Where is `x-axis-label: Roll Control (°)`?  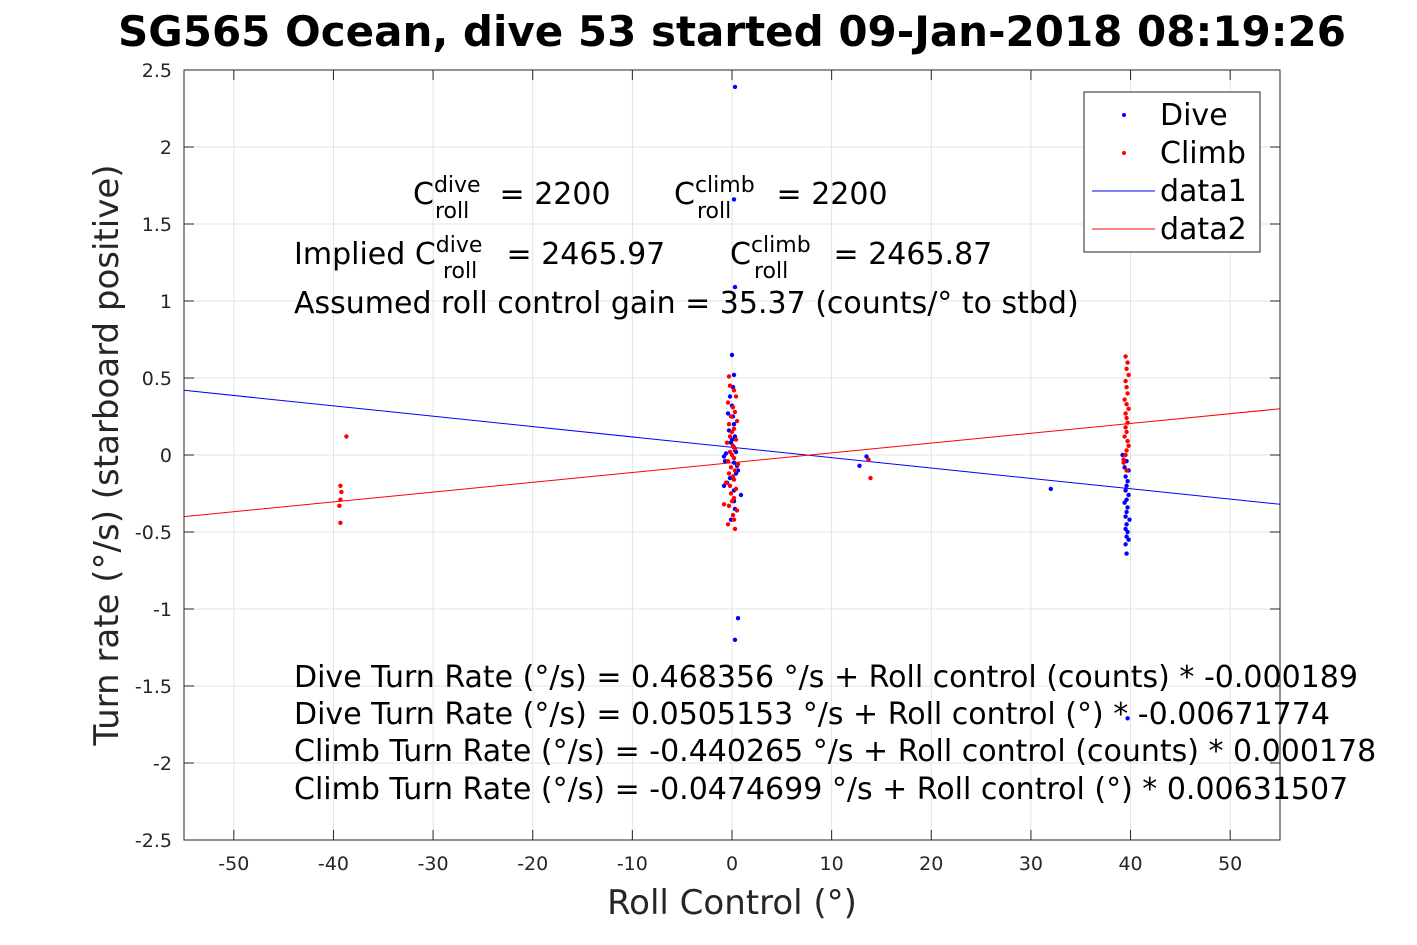
x-axis-label: Roll Control (°) is located at coordinates (732, 903).